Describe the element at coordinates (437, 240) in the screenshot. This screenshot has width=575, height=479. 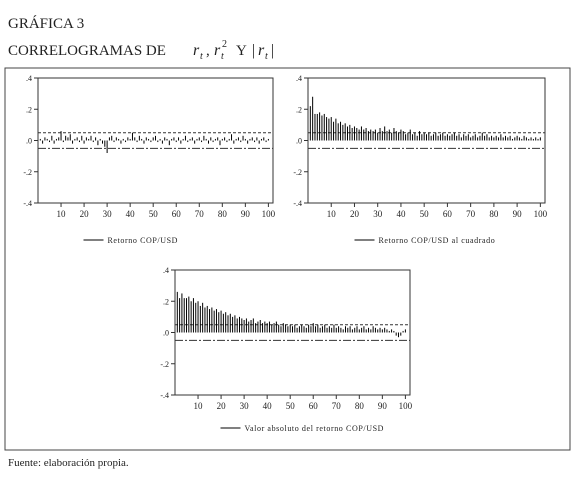
I see `legend-label: Retorno COP/USD al cuadrado` at that location.